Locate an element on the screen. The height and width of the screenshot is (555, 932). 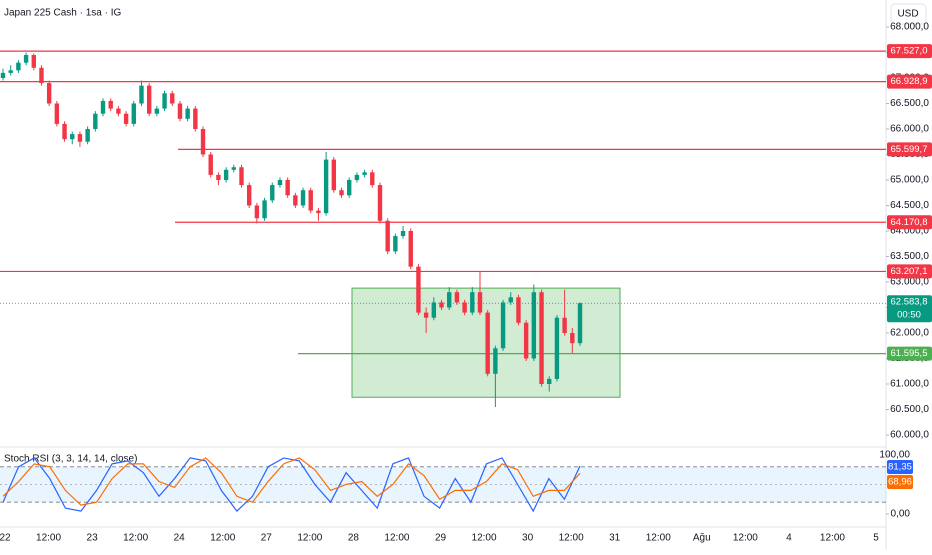
x-tick-label: 31 is located at coordinates (615, 538).